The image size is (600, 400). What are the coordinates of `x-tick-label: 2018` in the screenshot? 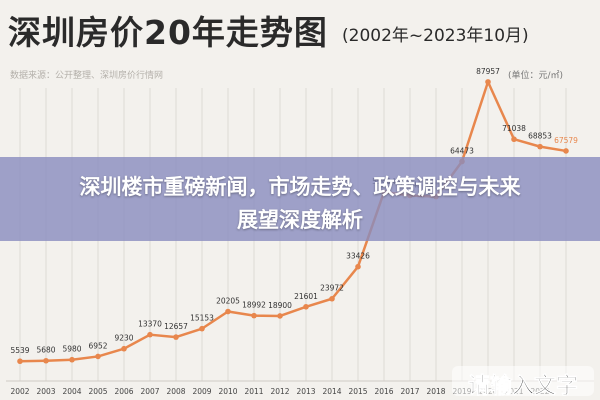 It's located at (435, 391).